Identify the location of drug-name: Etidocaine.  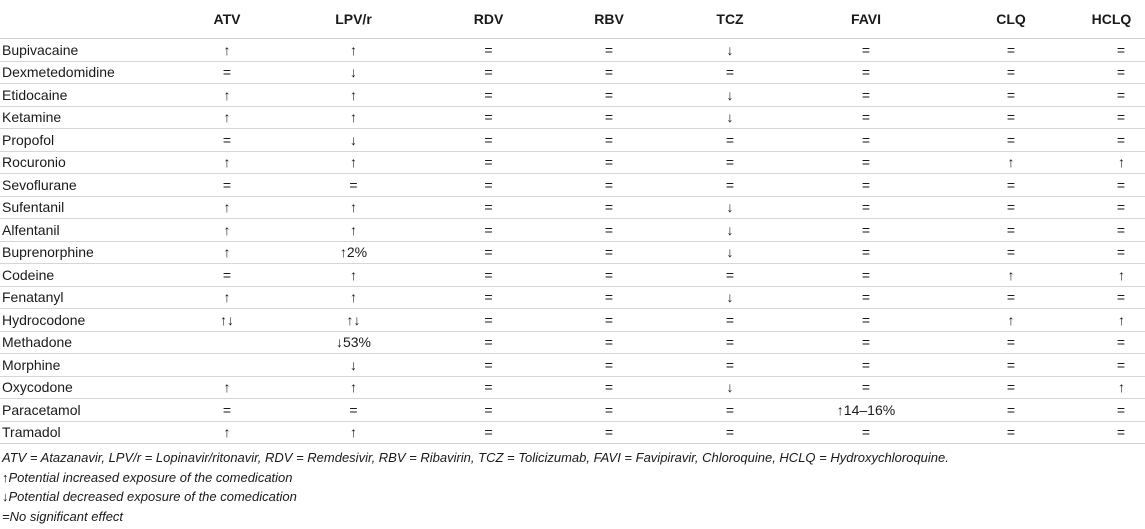
(89, 95).